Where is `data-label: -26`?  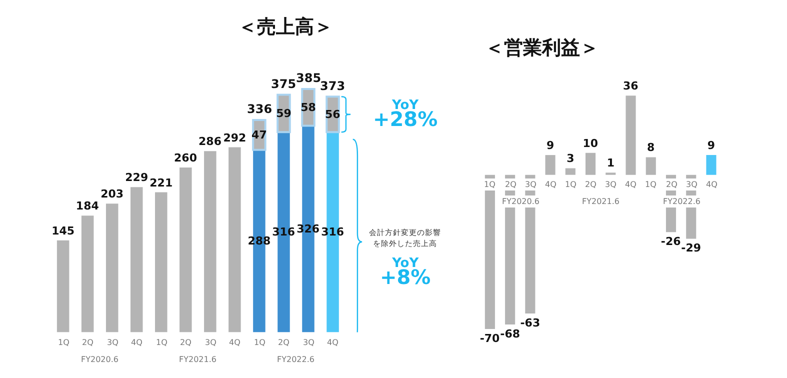
data-label: -26 is located at coordinates (671, 241).